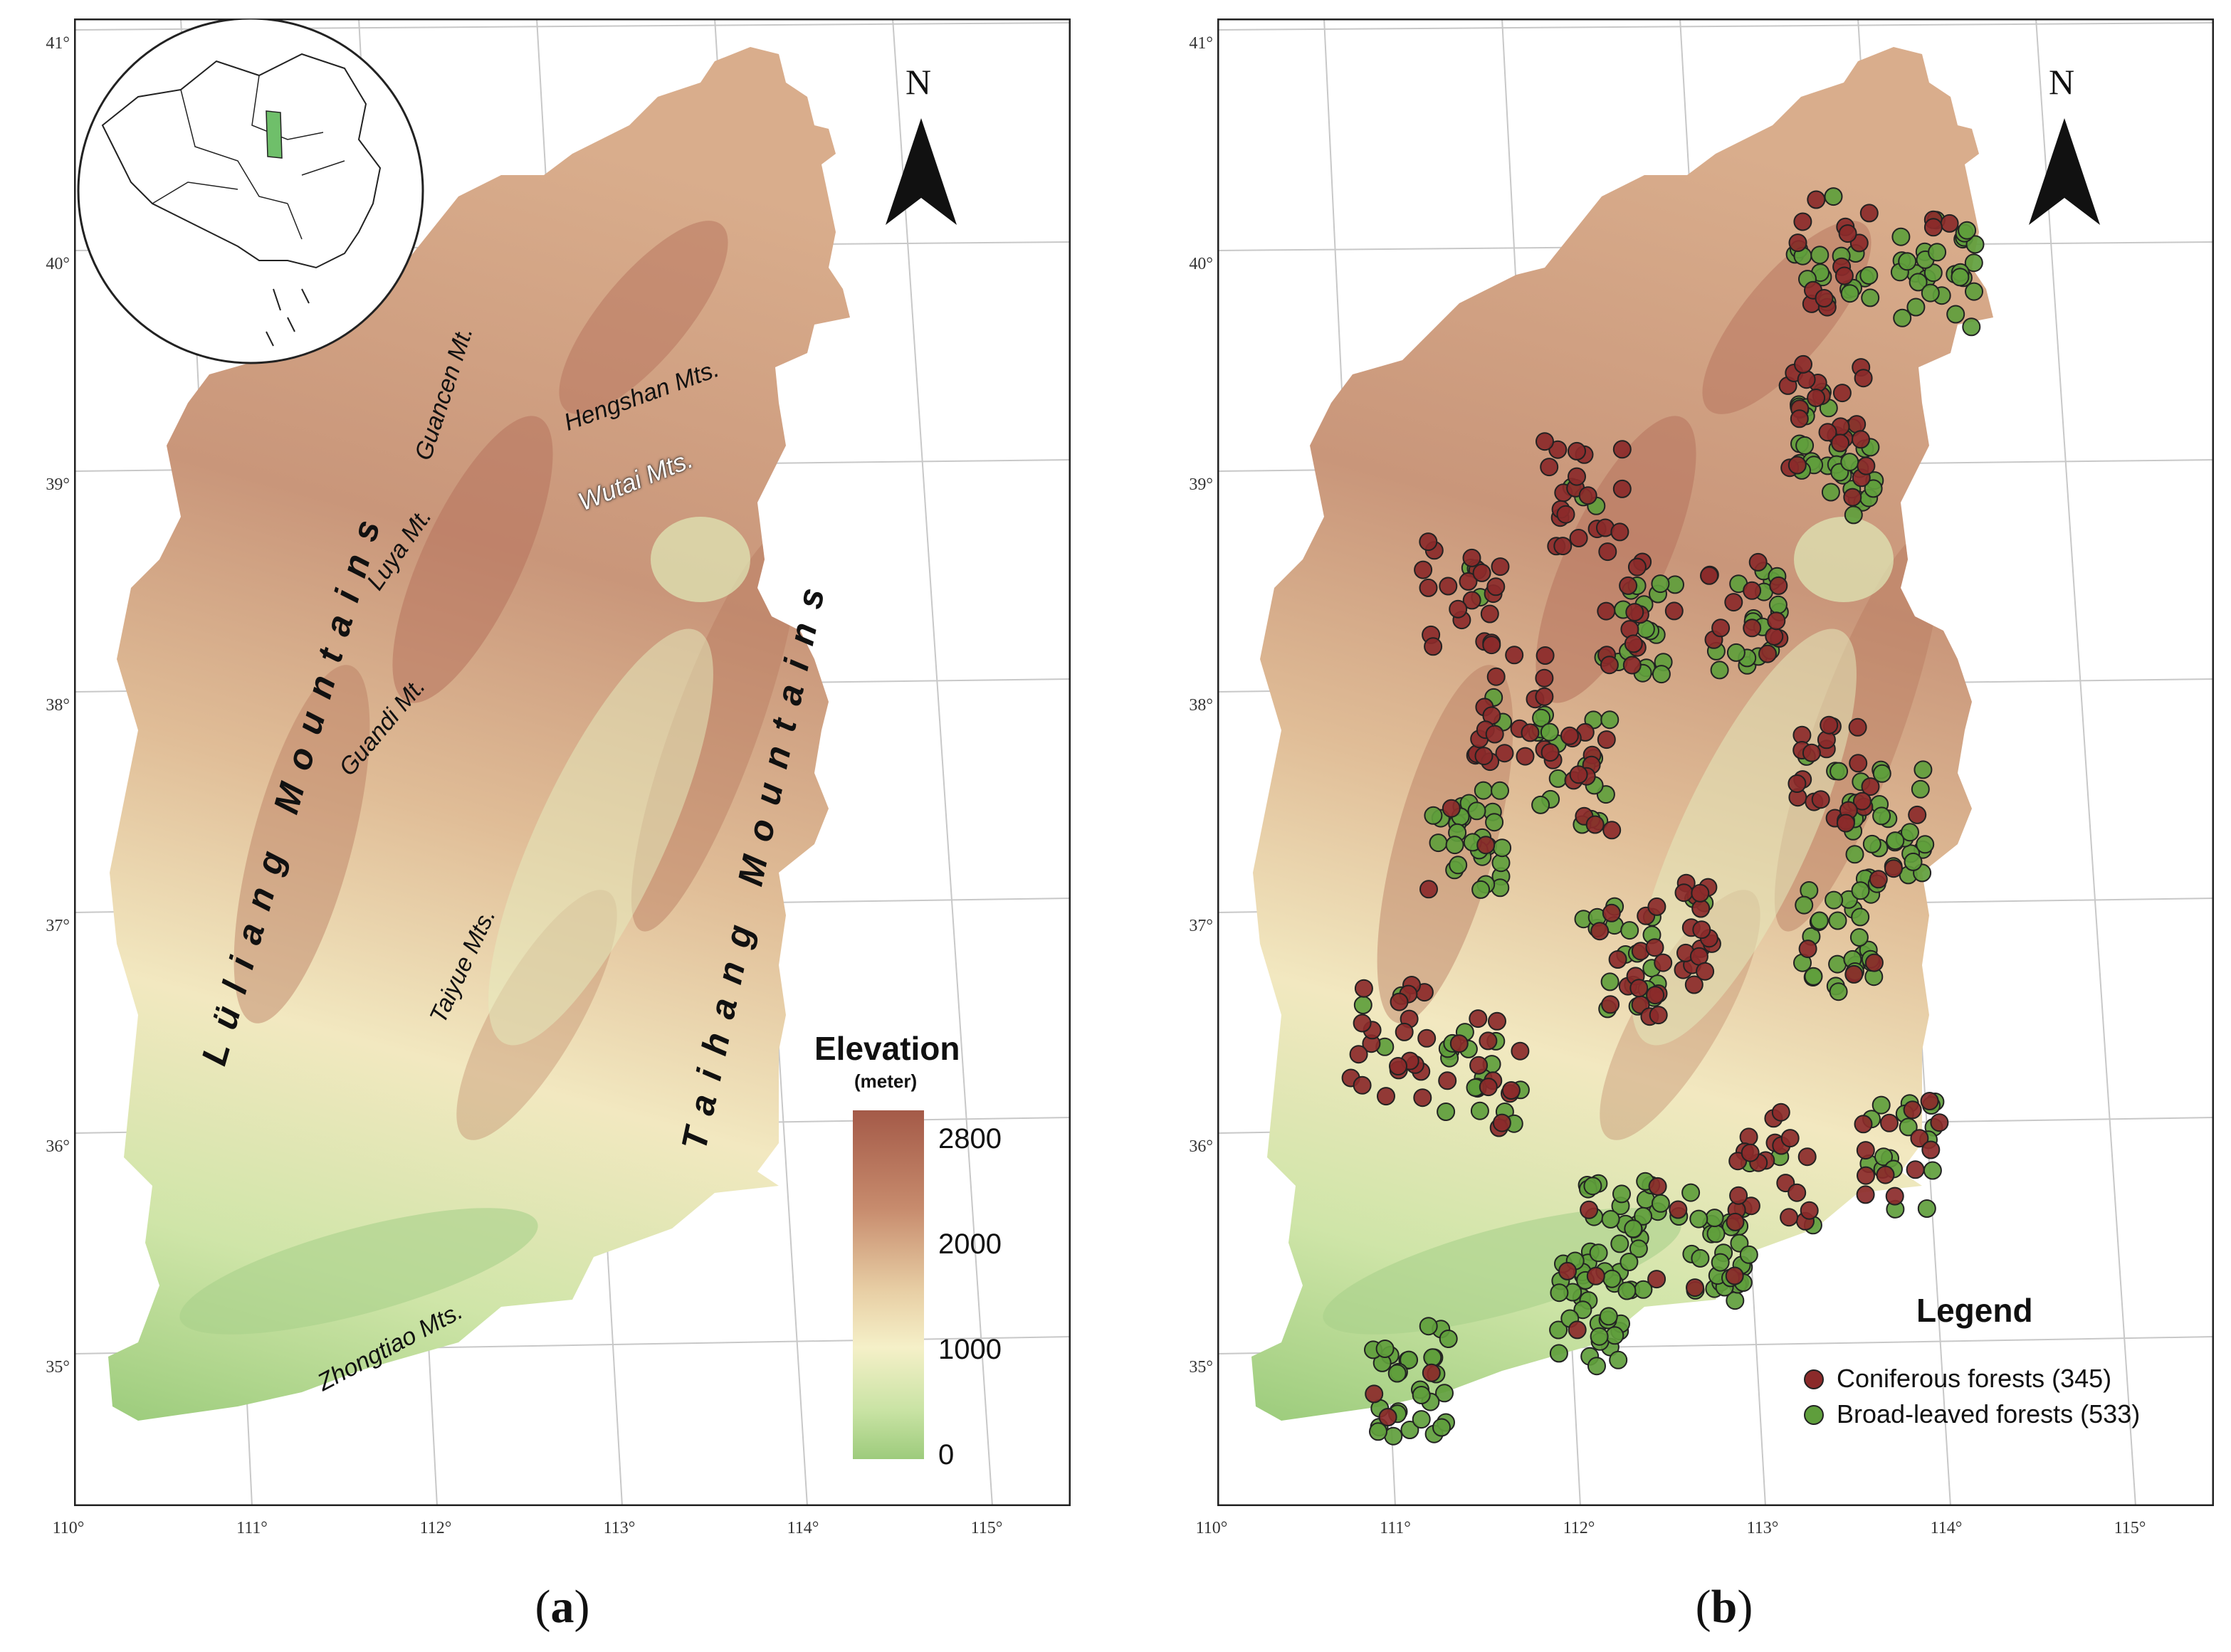  I want to click on elevation-tick: 2000, so click(970, 1245).